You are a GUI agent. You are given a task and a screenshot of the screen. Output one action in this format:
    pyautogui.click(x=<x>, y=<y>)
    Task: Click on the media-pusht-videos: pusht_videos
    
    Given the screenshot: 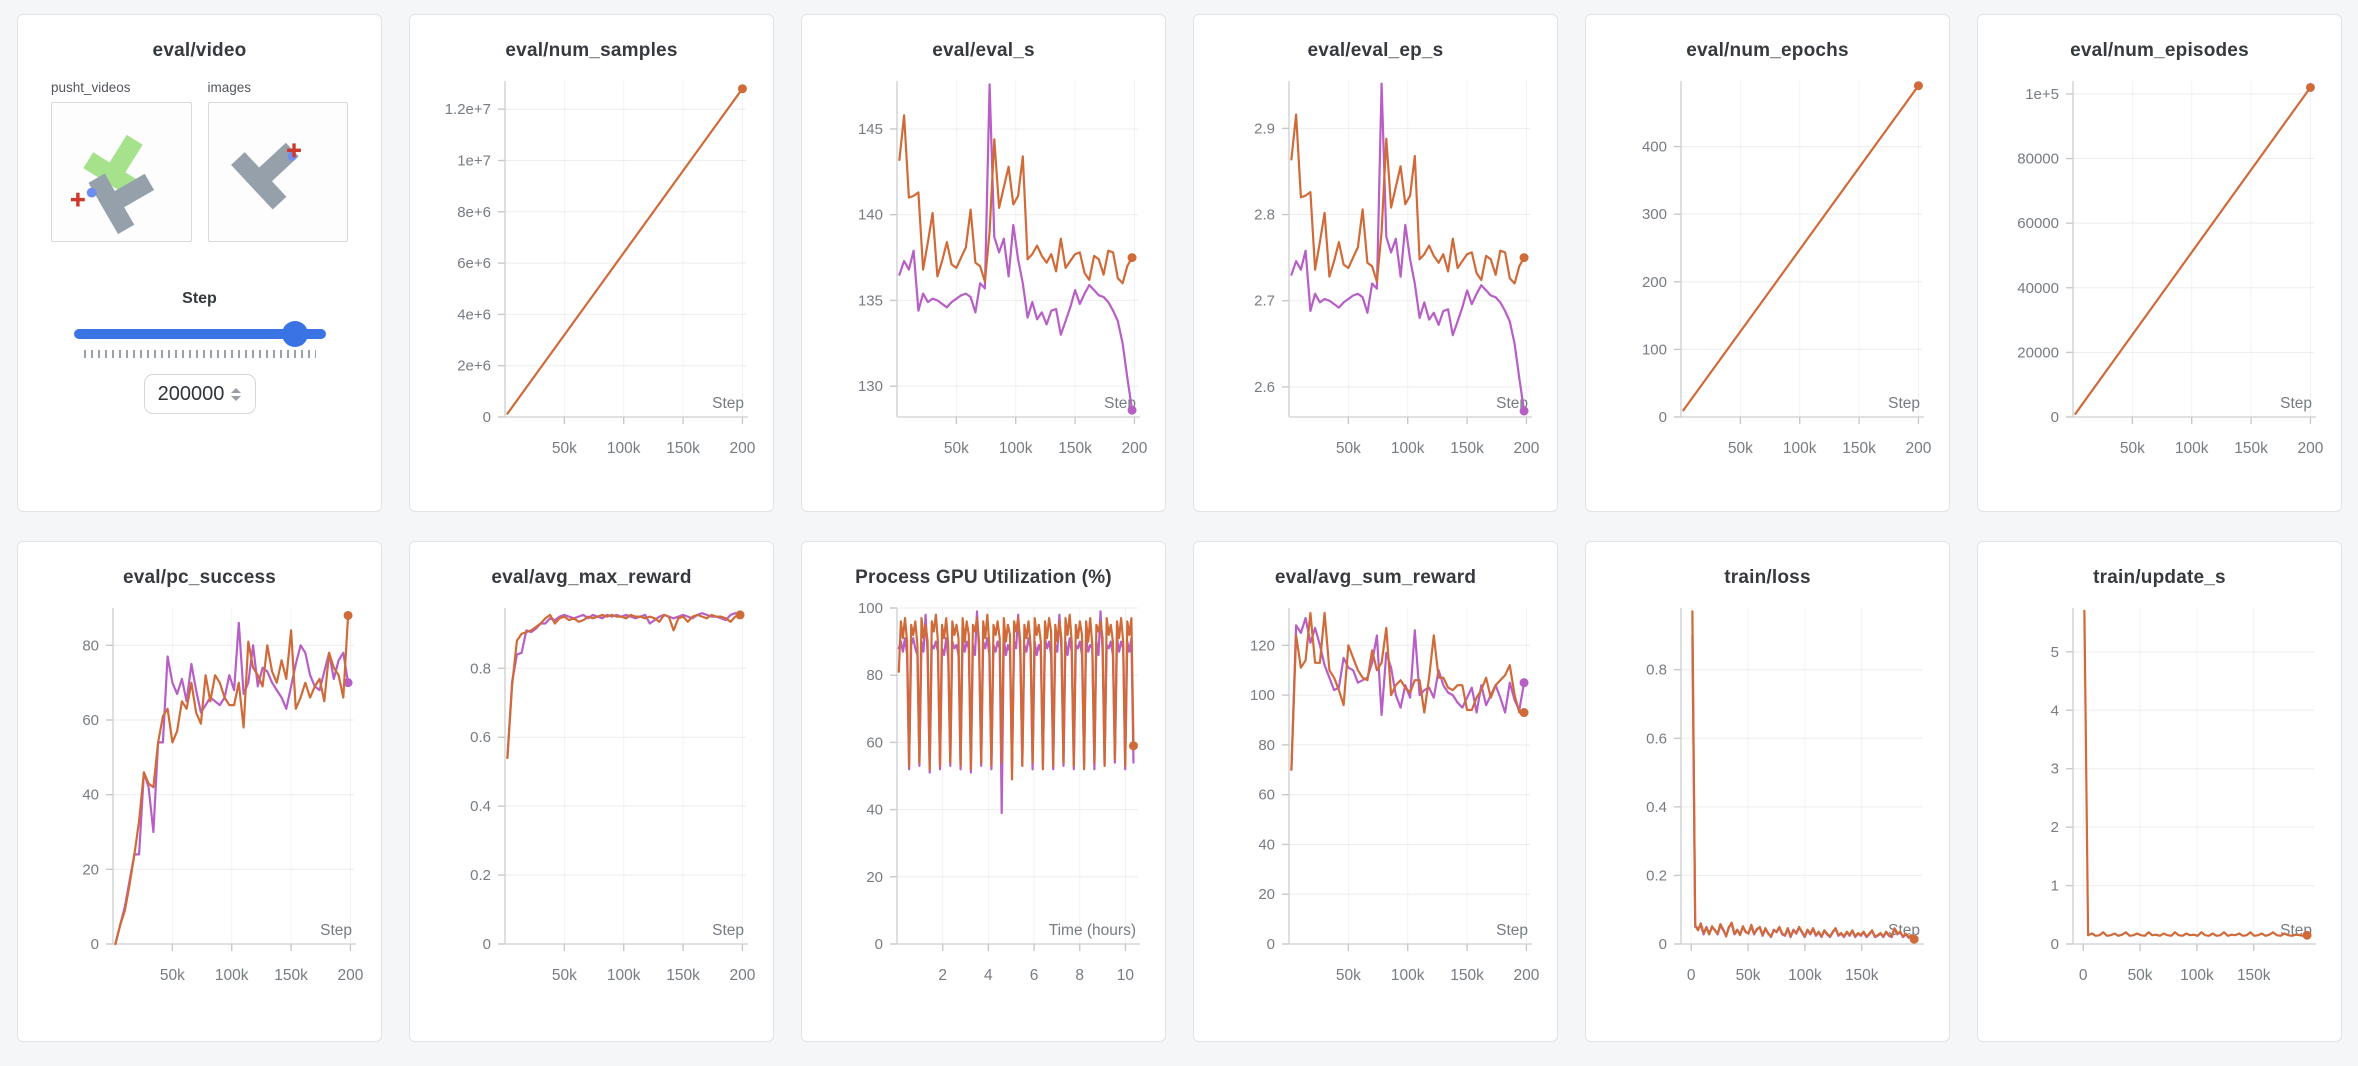 What is the action you would take?
    pyautogui.click(x=121, y=161)
    